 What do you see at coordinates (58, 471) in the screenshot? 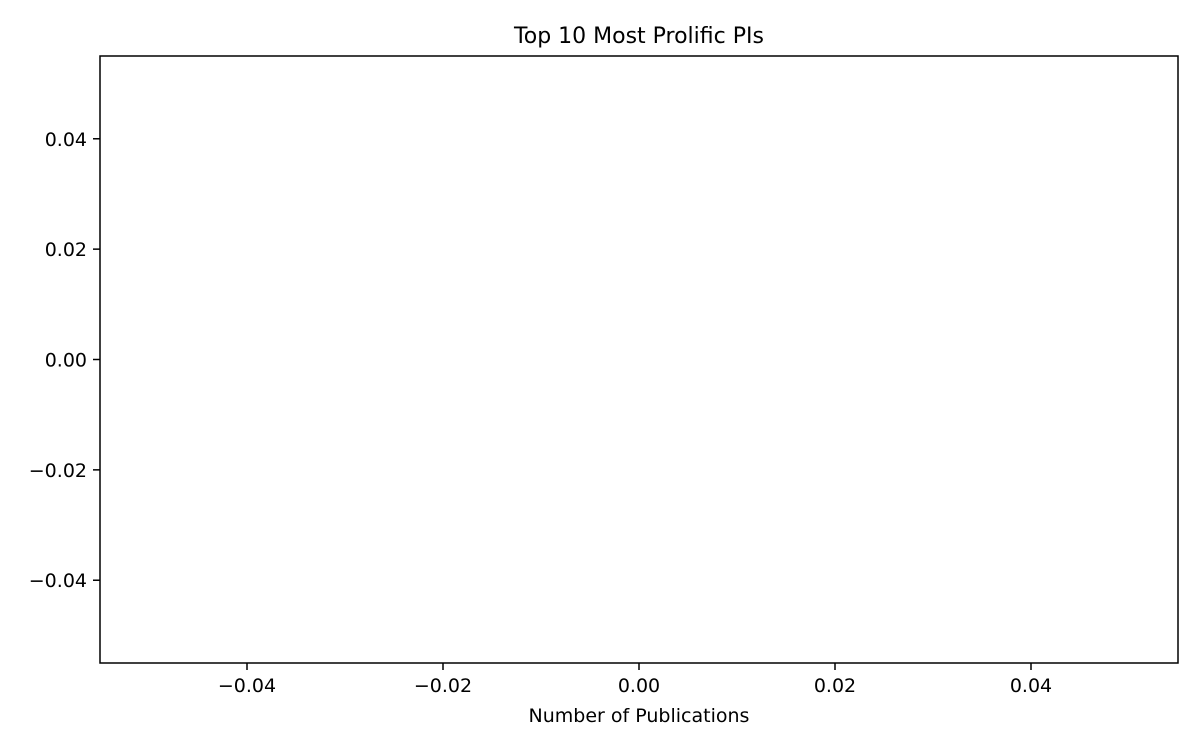
I see `y-tick-label: −0.02` at bounding box center [58, 471].